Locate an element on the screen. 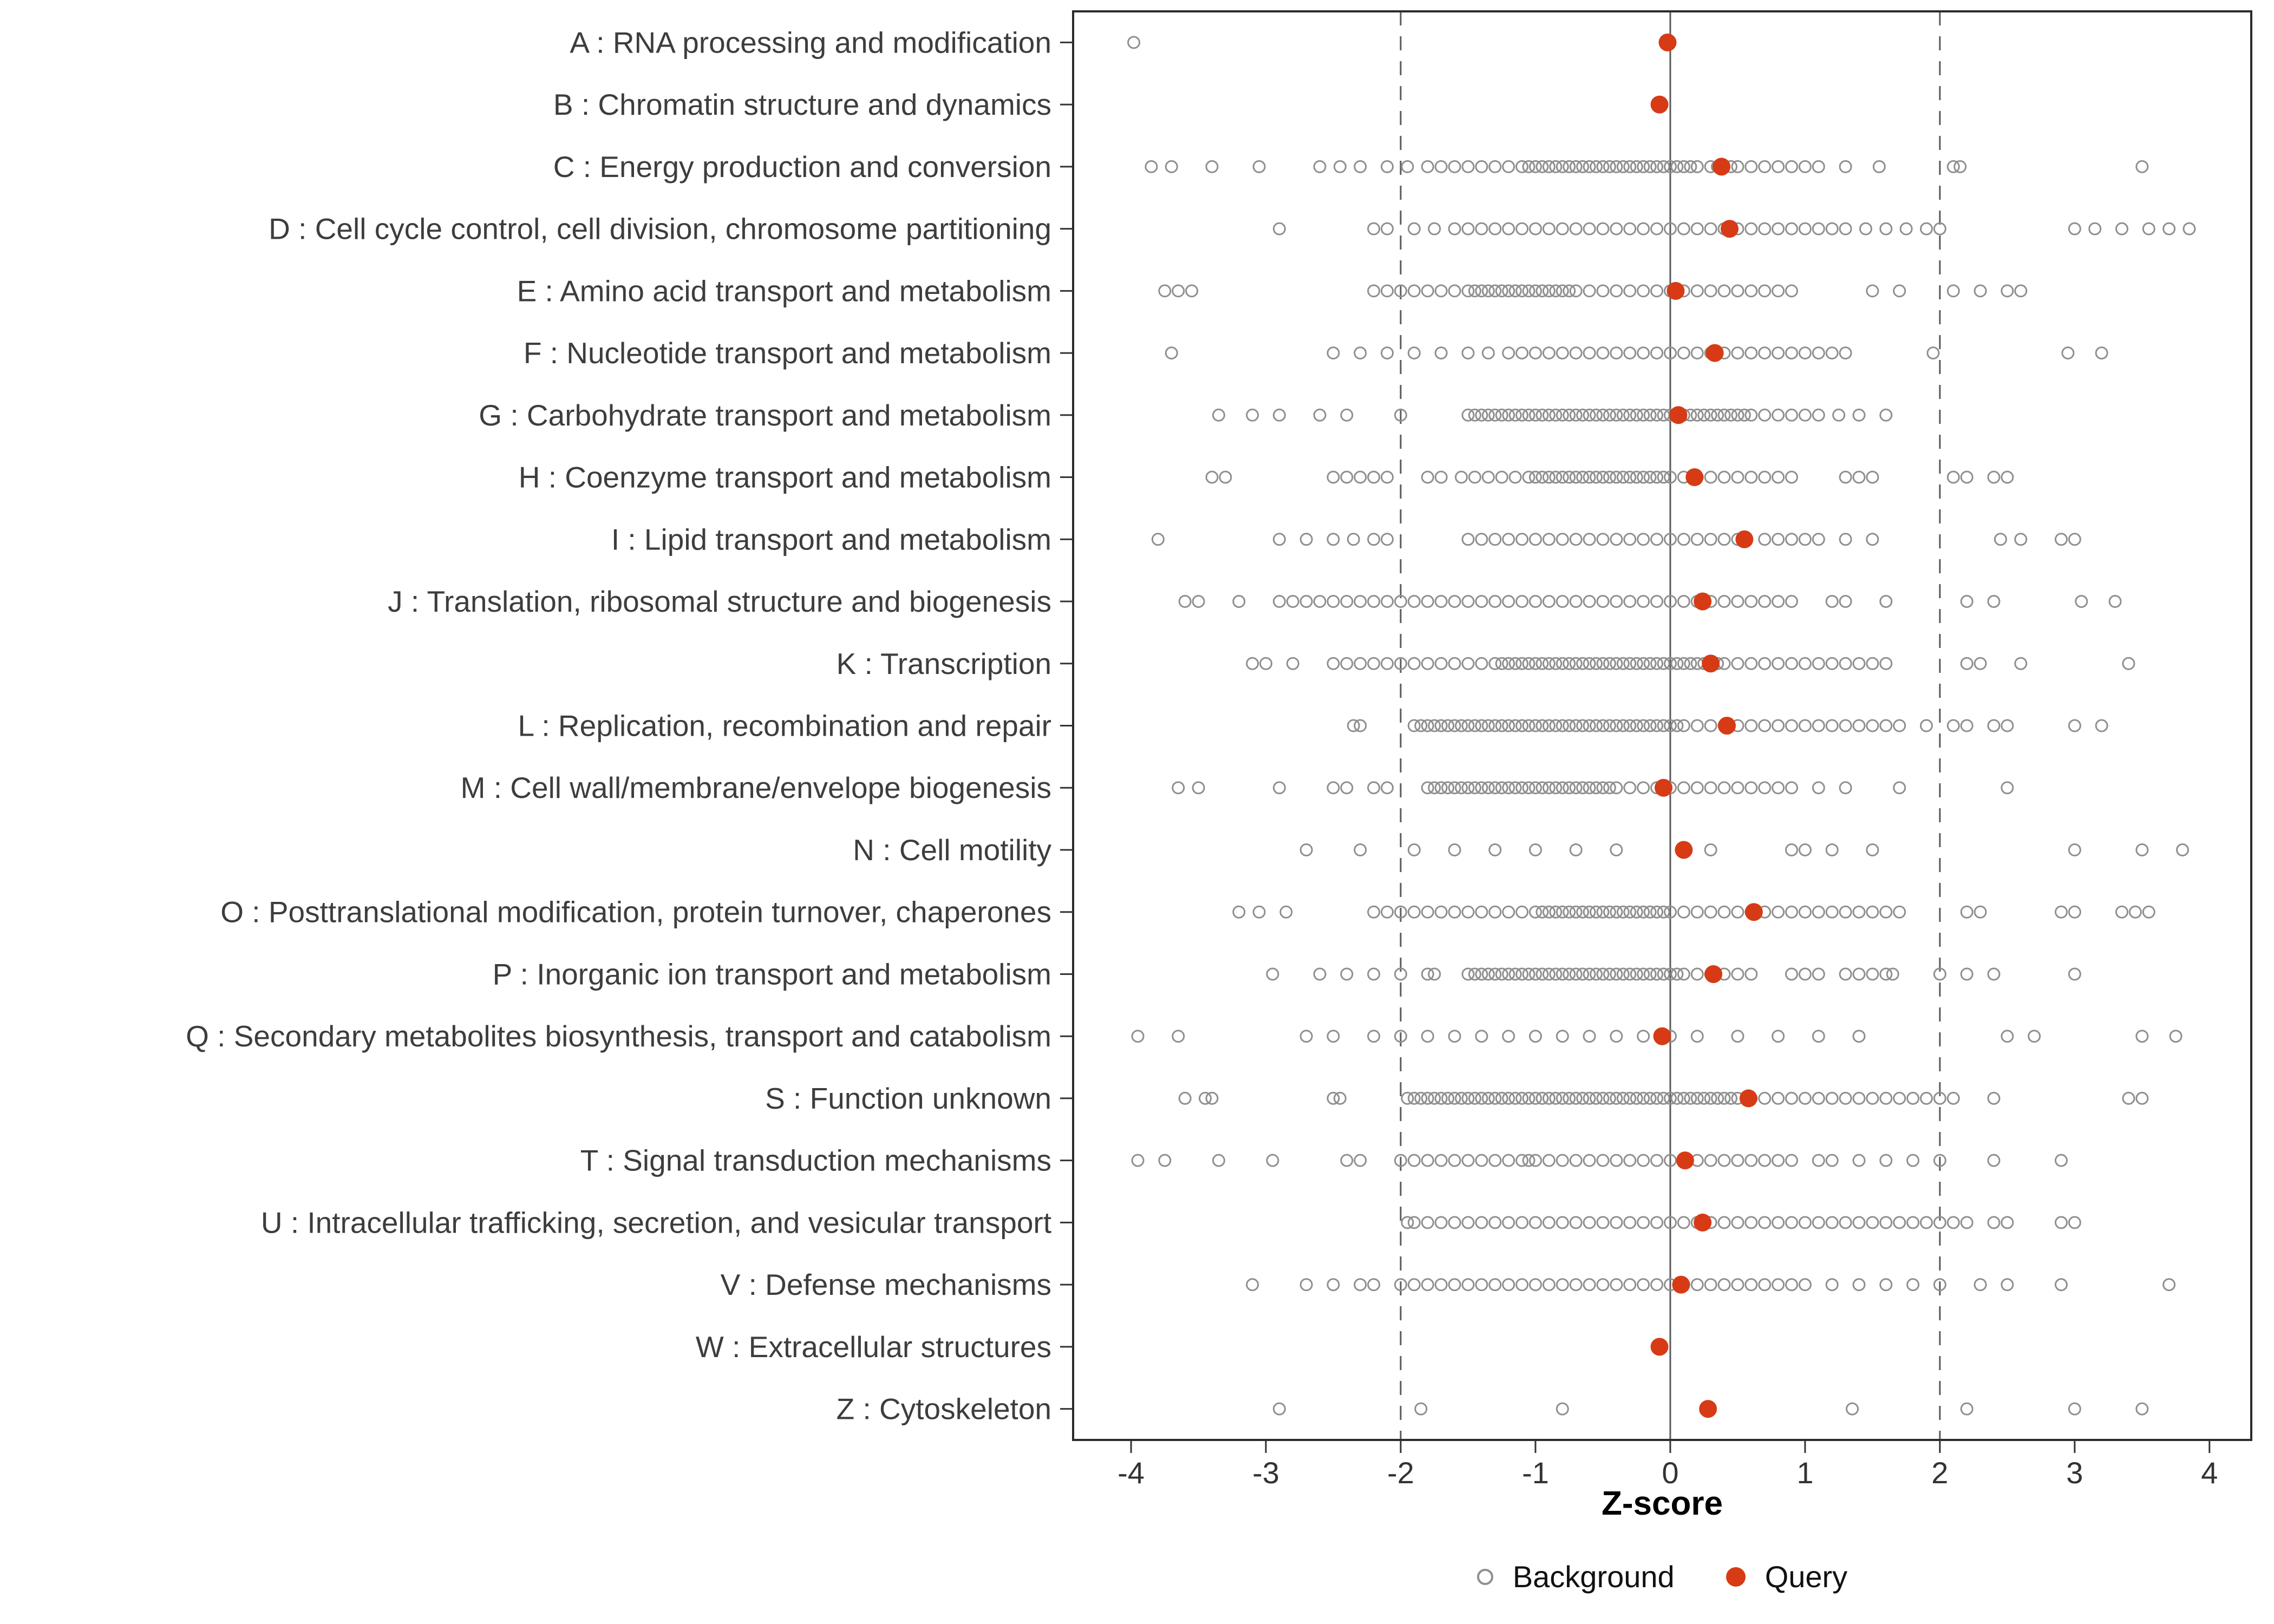 This screenshot has width=2274, height=1624. category-label: S : Function unknown is located at coordinates (908, 1098).